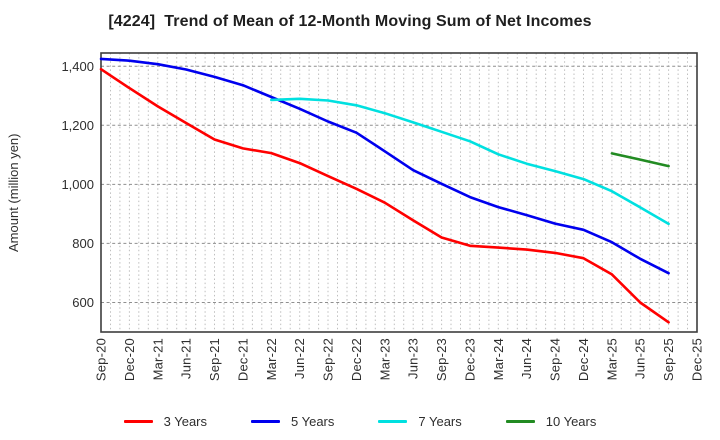  What do you see at coordinates (413, 358) in the screenshot?
I see `x-tick-label: Jun-23` at bounding box center [413, 358].